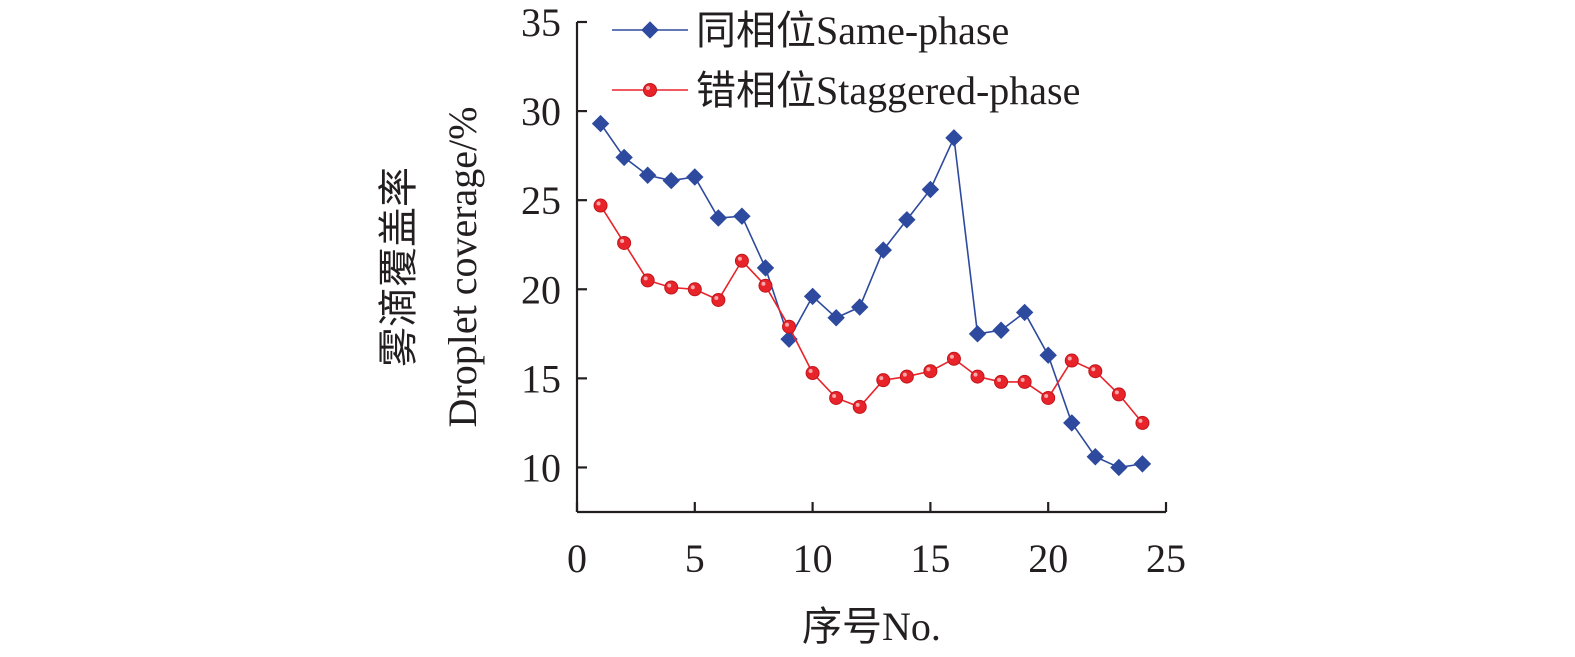 Image resolution: width=1575 pixels, height=657 pixels. I want to click on y-ticks: 10 15 20 25 30 35, so click(554, 245).